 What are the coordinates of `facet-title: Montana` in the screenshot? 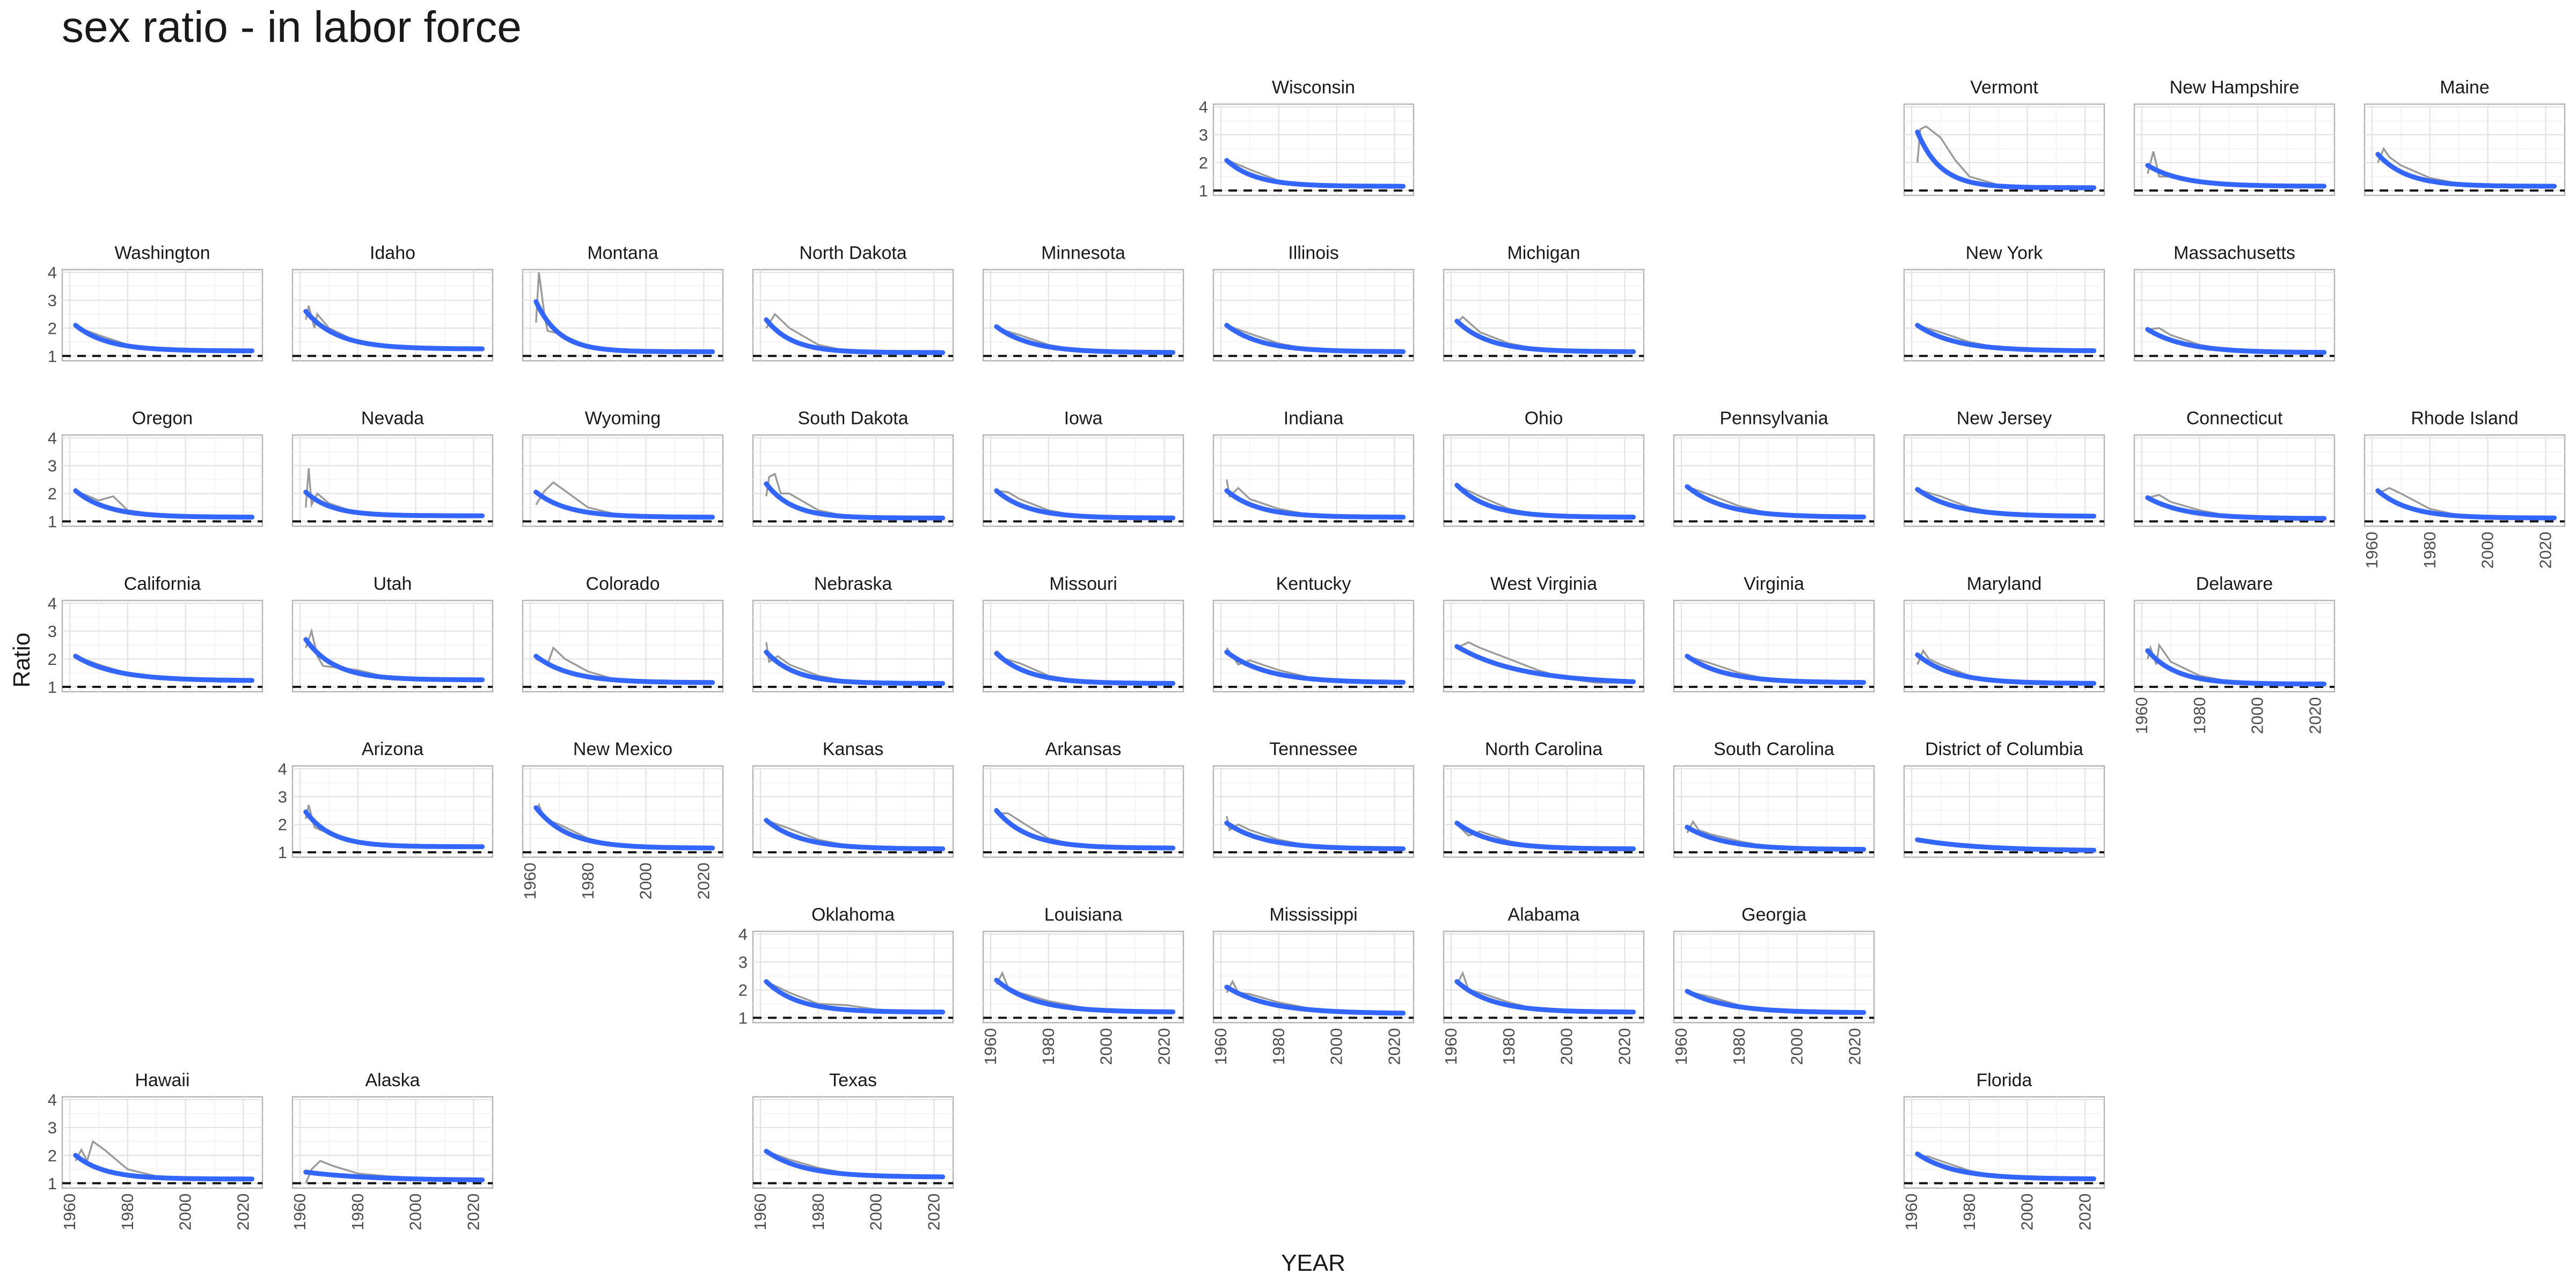 It's located at (622, 253).